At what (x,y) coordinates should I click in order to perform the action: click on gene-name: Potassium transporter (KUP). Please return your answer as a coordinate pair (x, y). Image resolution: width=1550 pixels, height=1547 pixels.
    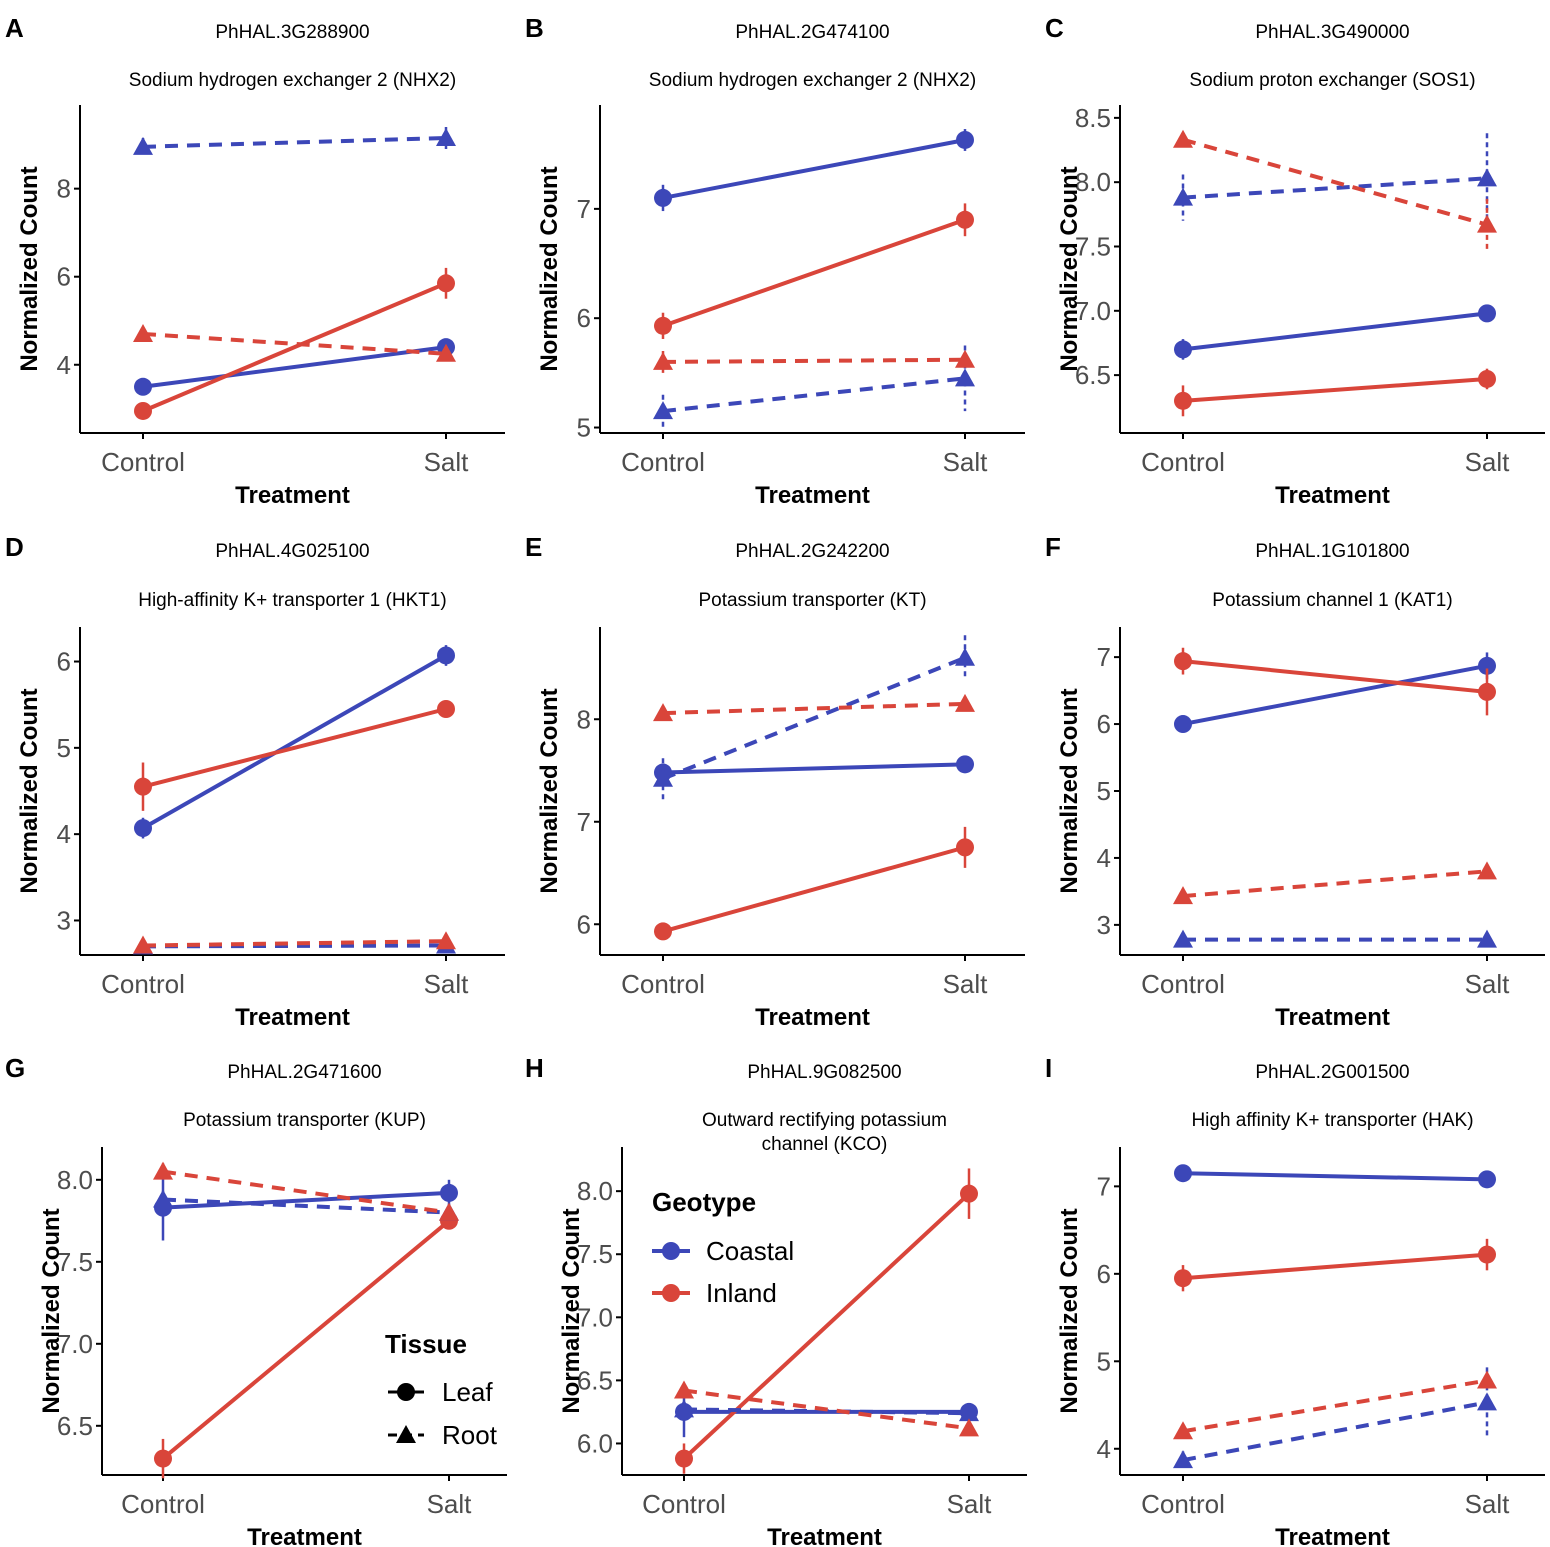
    Looking at the image, I should click on (304, 1120).